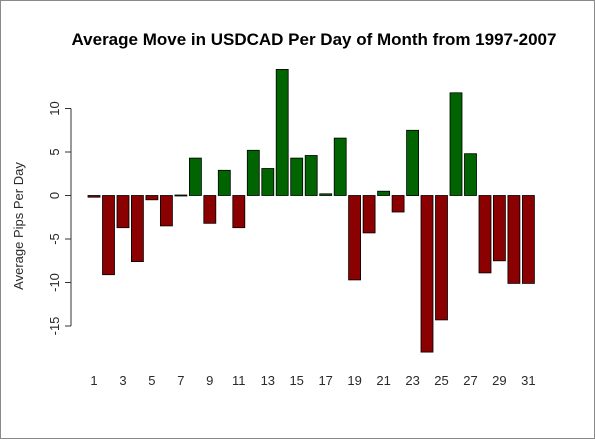 The width and height of the screenshot is (595, 443). What do you see at coordinates (354, 380) in the screenshot?
I see `x-tick-label: 19` at bounding box center [354, 380].